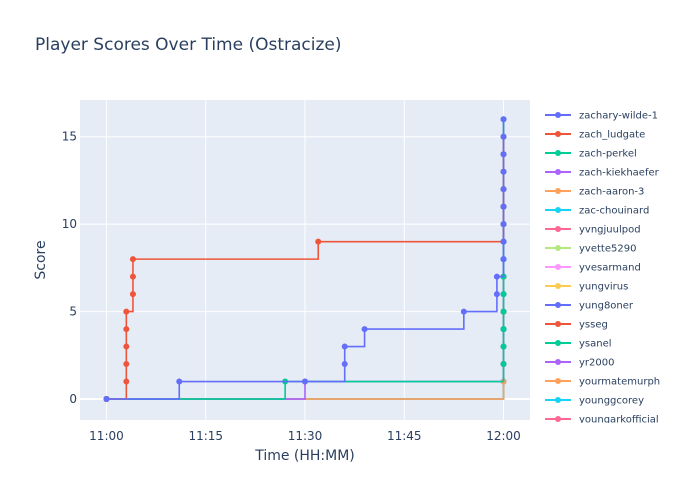  Describe the element at coordinates (205, 436) in the screenshot. I see `x-tick-label: 11:15` at that location.